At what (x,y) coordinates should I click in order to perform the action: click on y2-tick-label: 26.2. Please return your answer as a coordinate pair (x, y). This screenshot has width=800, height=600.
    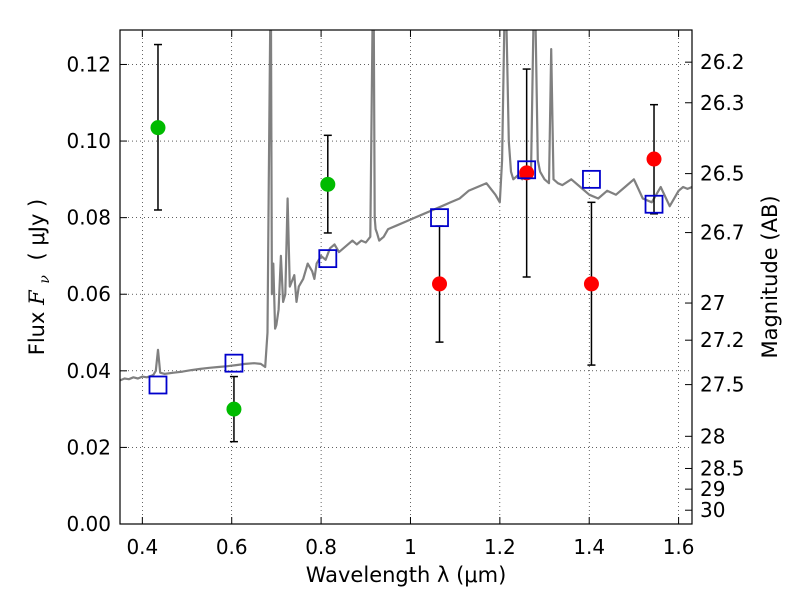
    Looking at the image, I should click on (722, 62).